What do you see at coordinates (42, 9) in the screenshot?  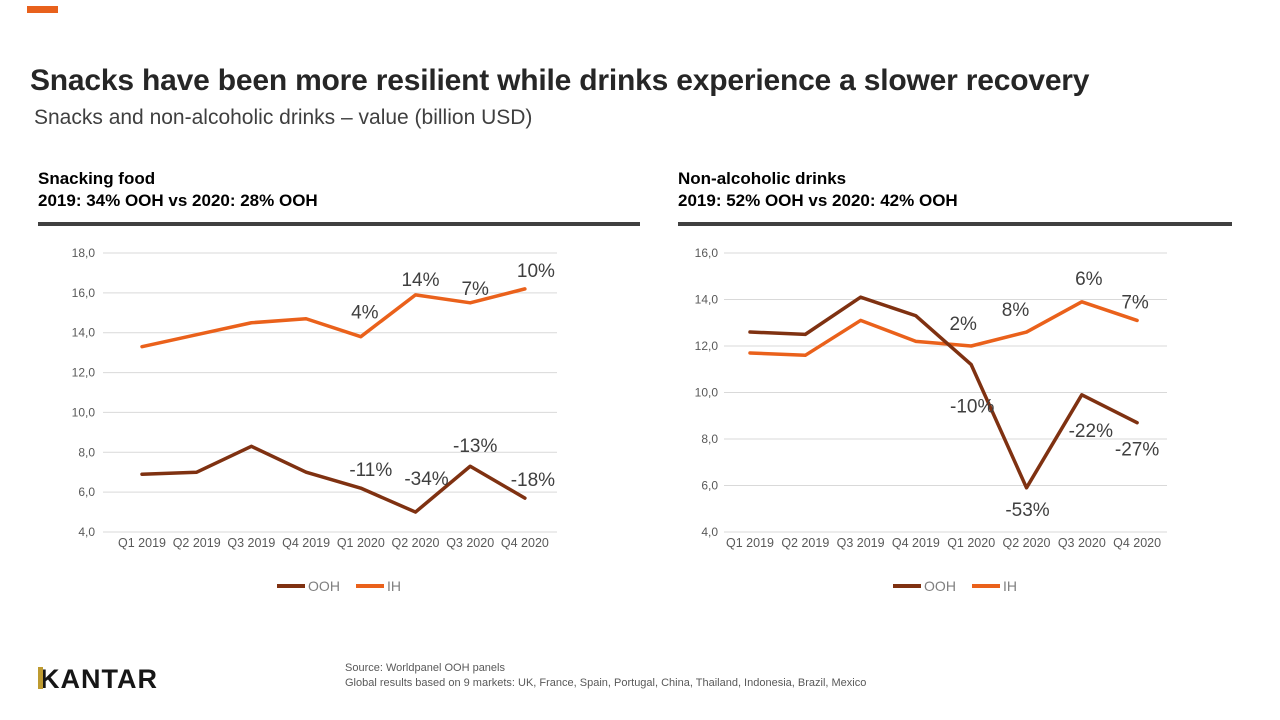 I see `accent-dash` at bounding box center [42, 9].